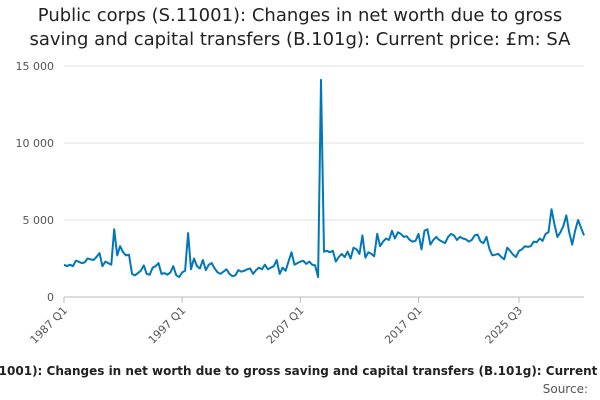 The width and height of the screenshot is (600, 400). I want to click on x-axis: 1987 Q1 1997 Q1 2007 Q1 2017 Q1 2025 Q3, so click(306, 321).